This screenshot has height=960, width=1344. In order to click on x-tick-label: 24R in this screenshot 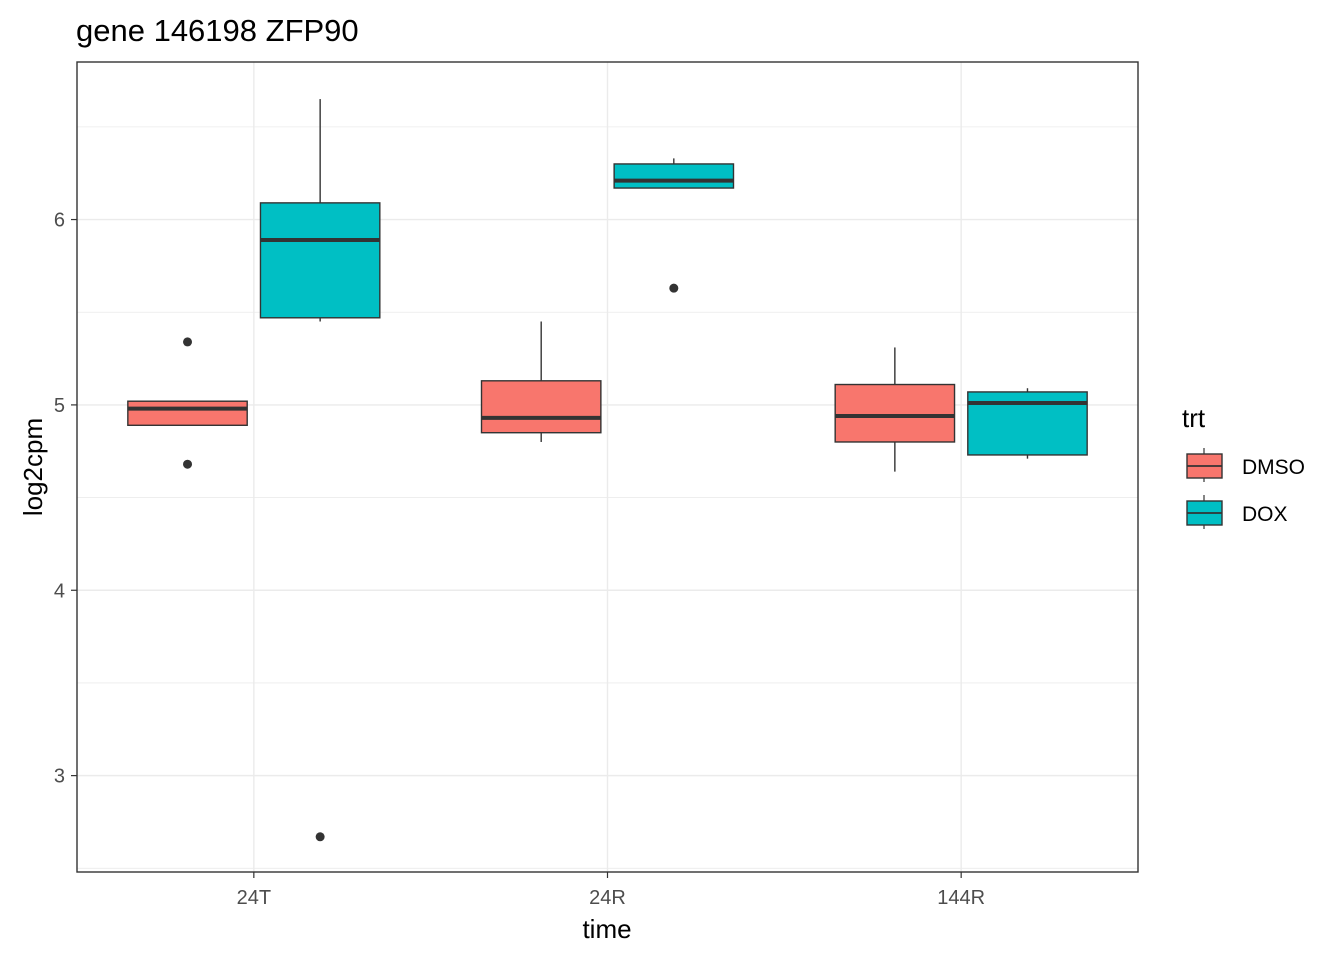, I will do `click(607, 898)`.